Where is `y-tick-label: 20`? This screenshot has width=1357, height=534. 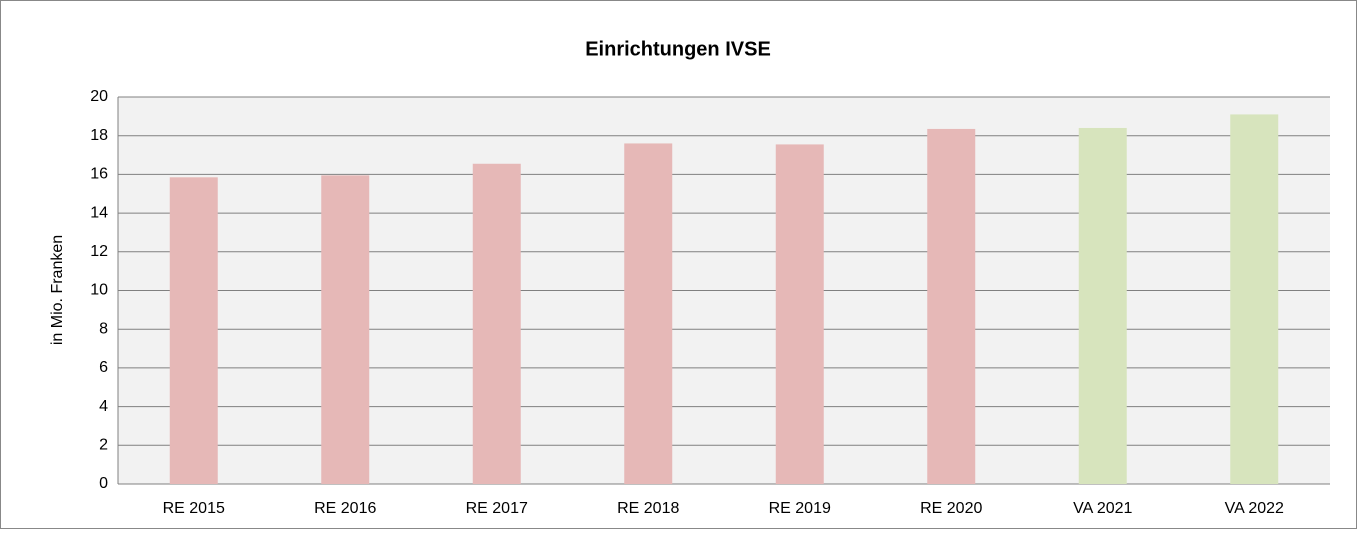 y-tick-label: 20 is located at coordinates (99, 96).